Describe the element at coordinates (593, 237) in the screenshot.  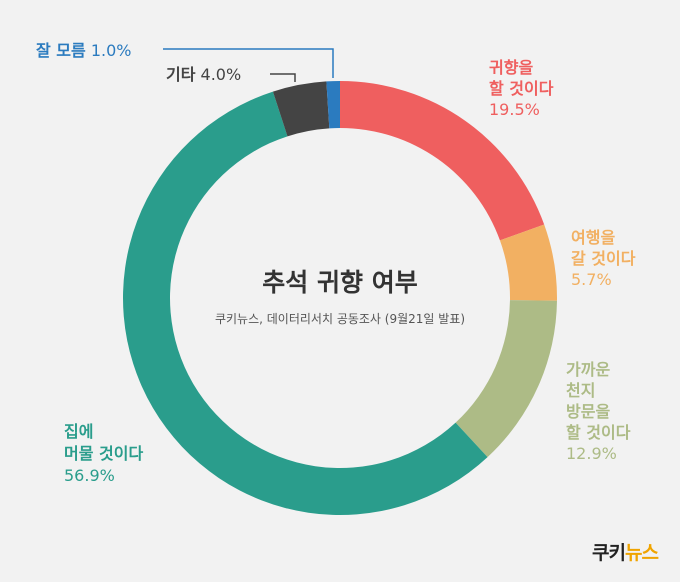
I see `slice-name-1-line-0: 여행을` at that location.